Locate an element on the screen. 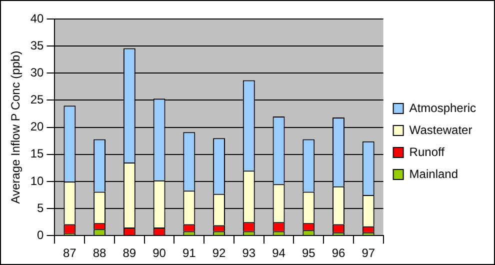 This screenshot has width=495, height=265. y-tick-label: 35 is located at coordinates (37, 45).